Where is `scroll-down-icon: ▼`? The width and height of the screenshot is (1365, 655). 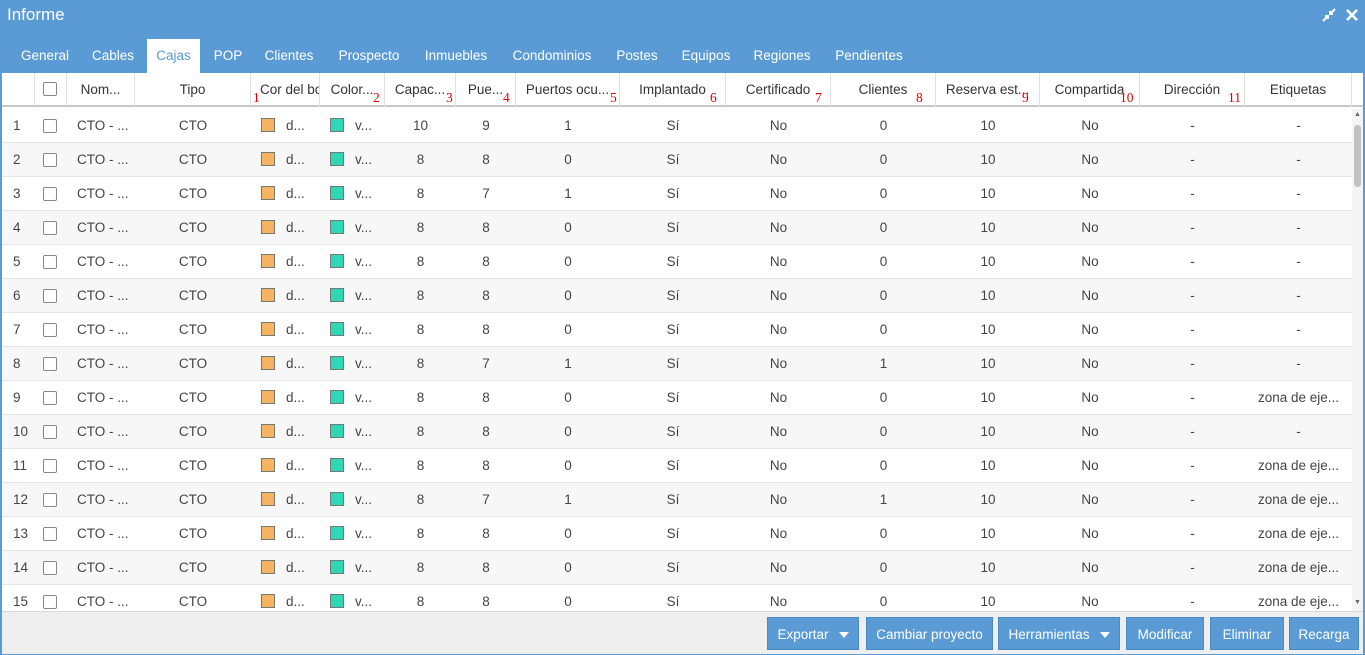 scroll-down-icon: ▼ is located at coordinates (1357, 602).